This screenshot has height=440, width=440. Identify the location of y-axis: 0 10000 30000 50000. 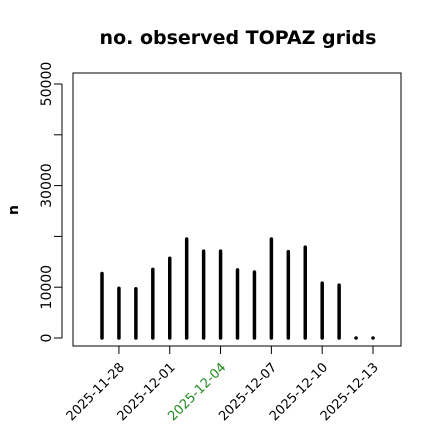
(51, 202).